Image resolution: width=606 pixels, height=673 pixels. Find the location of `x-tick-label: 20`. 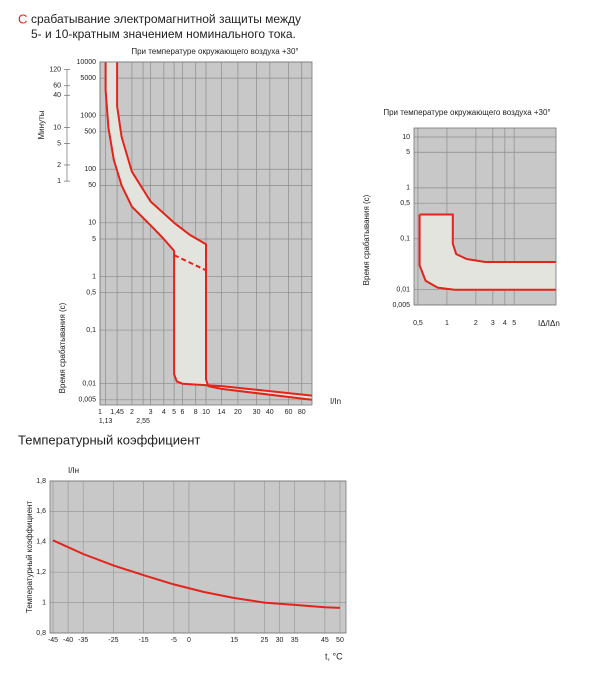

x-tick-label: 20 is located at coordinates (238, 412).